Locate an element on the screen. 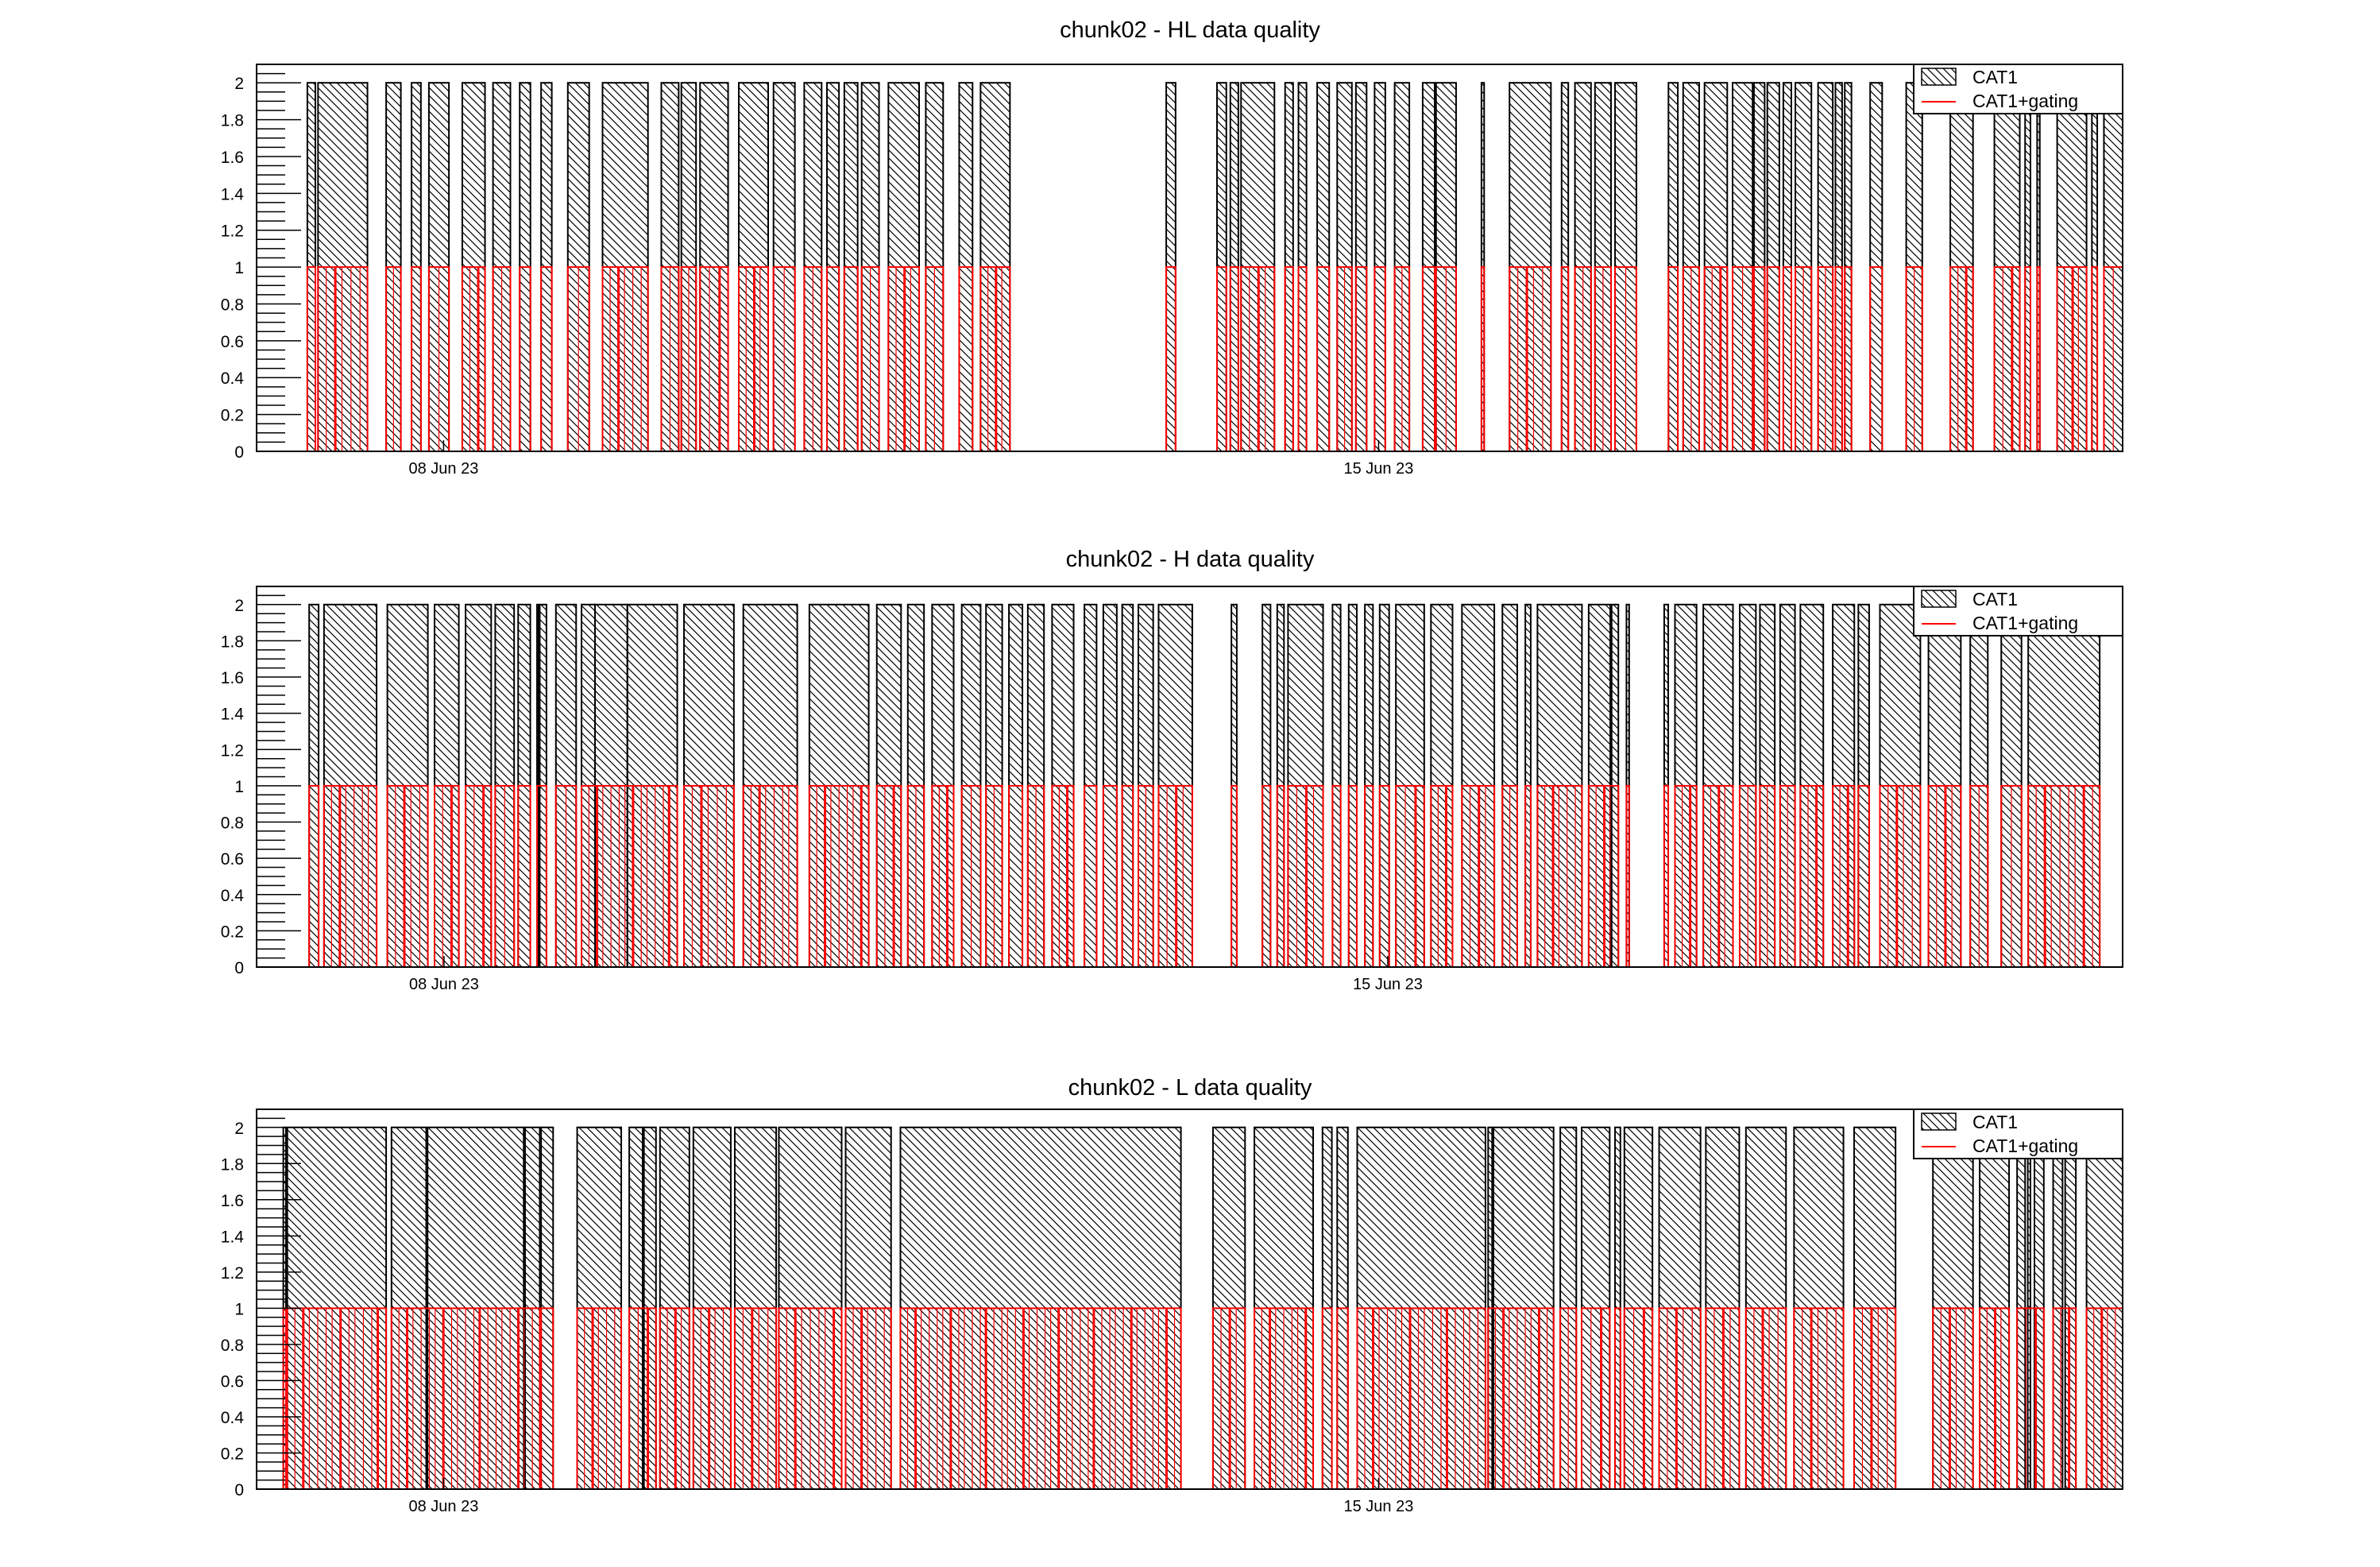  chart-title: chunk02 - H data quality is located at coordinates (1190, 559).